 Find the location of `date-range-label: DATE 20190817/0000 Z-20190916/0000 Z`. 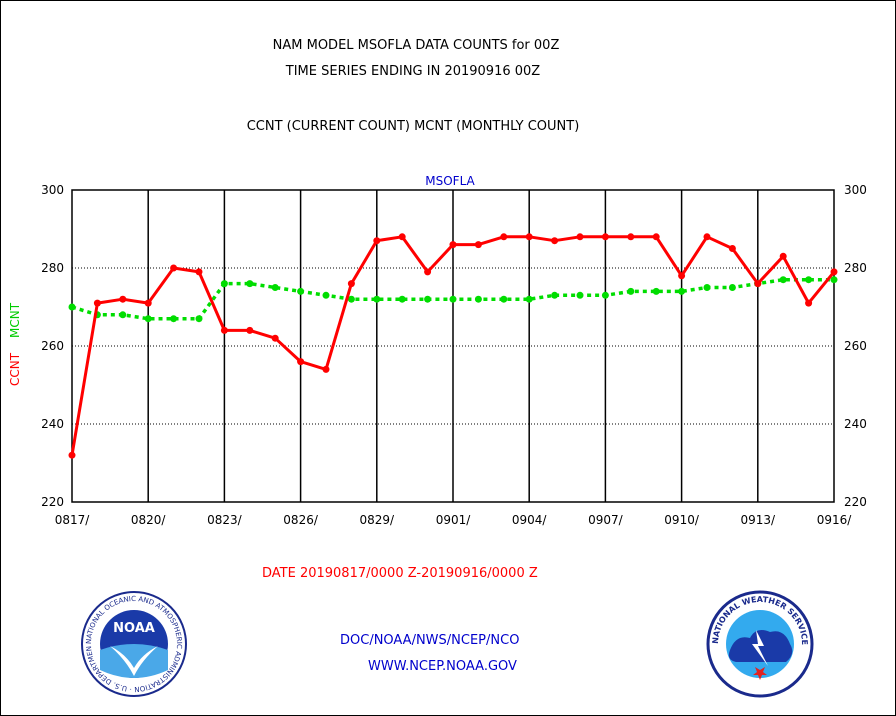

date-range-label: DATE 20190817/0000 Z-20190916/0000 Z is located at coordinates (400, 573).